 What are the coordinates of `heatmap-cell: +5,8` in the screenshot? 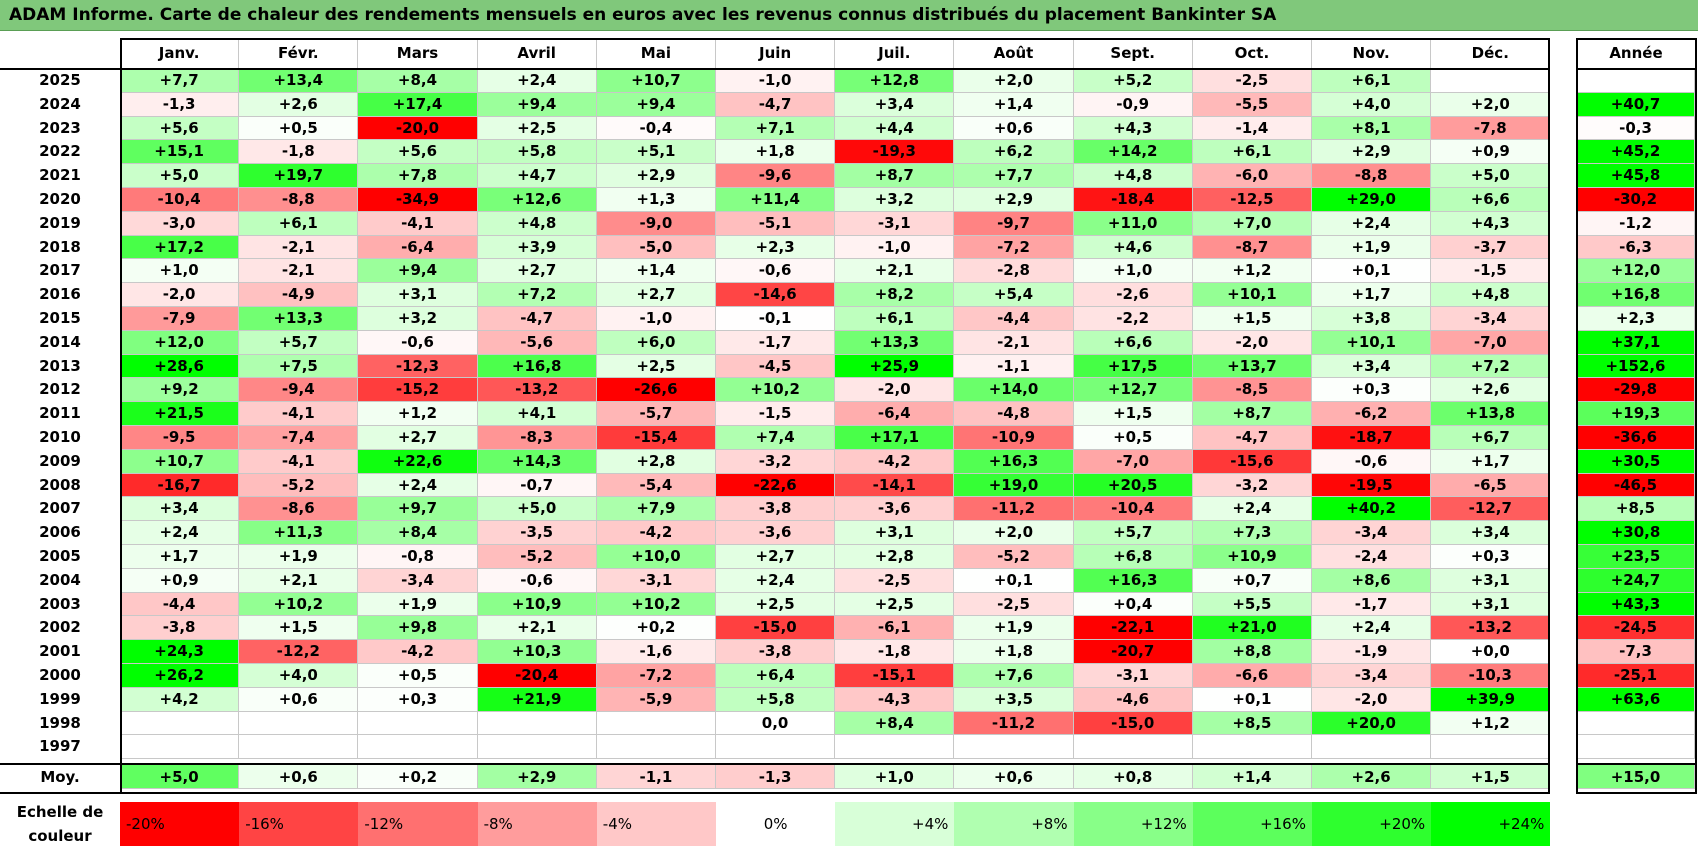 It's located at (776, 699).